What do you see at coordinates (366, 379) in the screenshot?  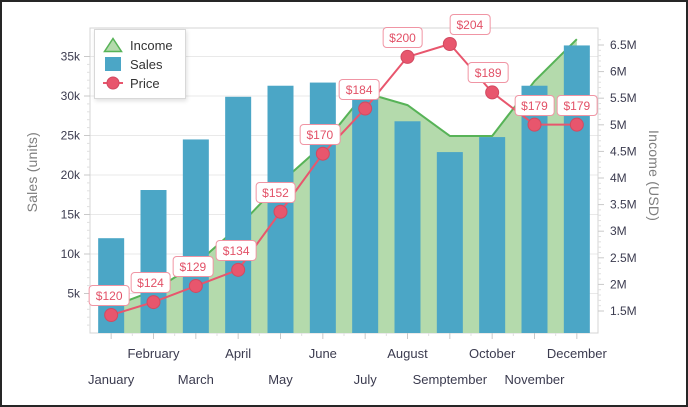 I see `x-axis-label-july: July` at bounding box center [366, 379].